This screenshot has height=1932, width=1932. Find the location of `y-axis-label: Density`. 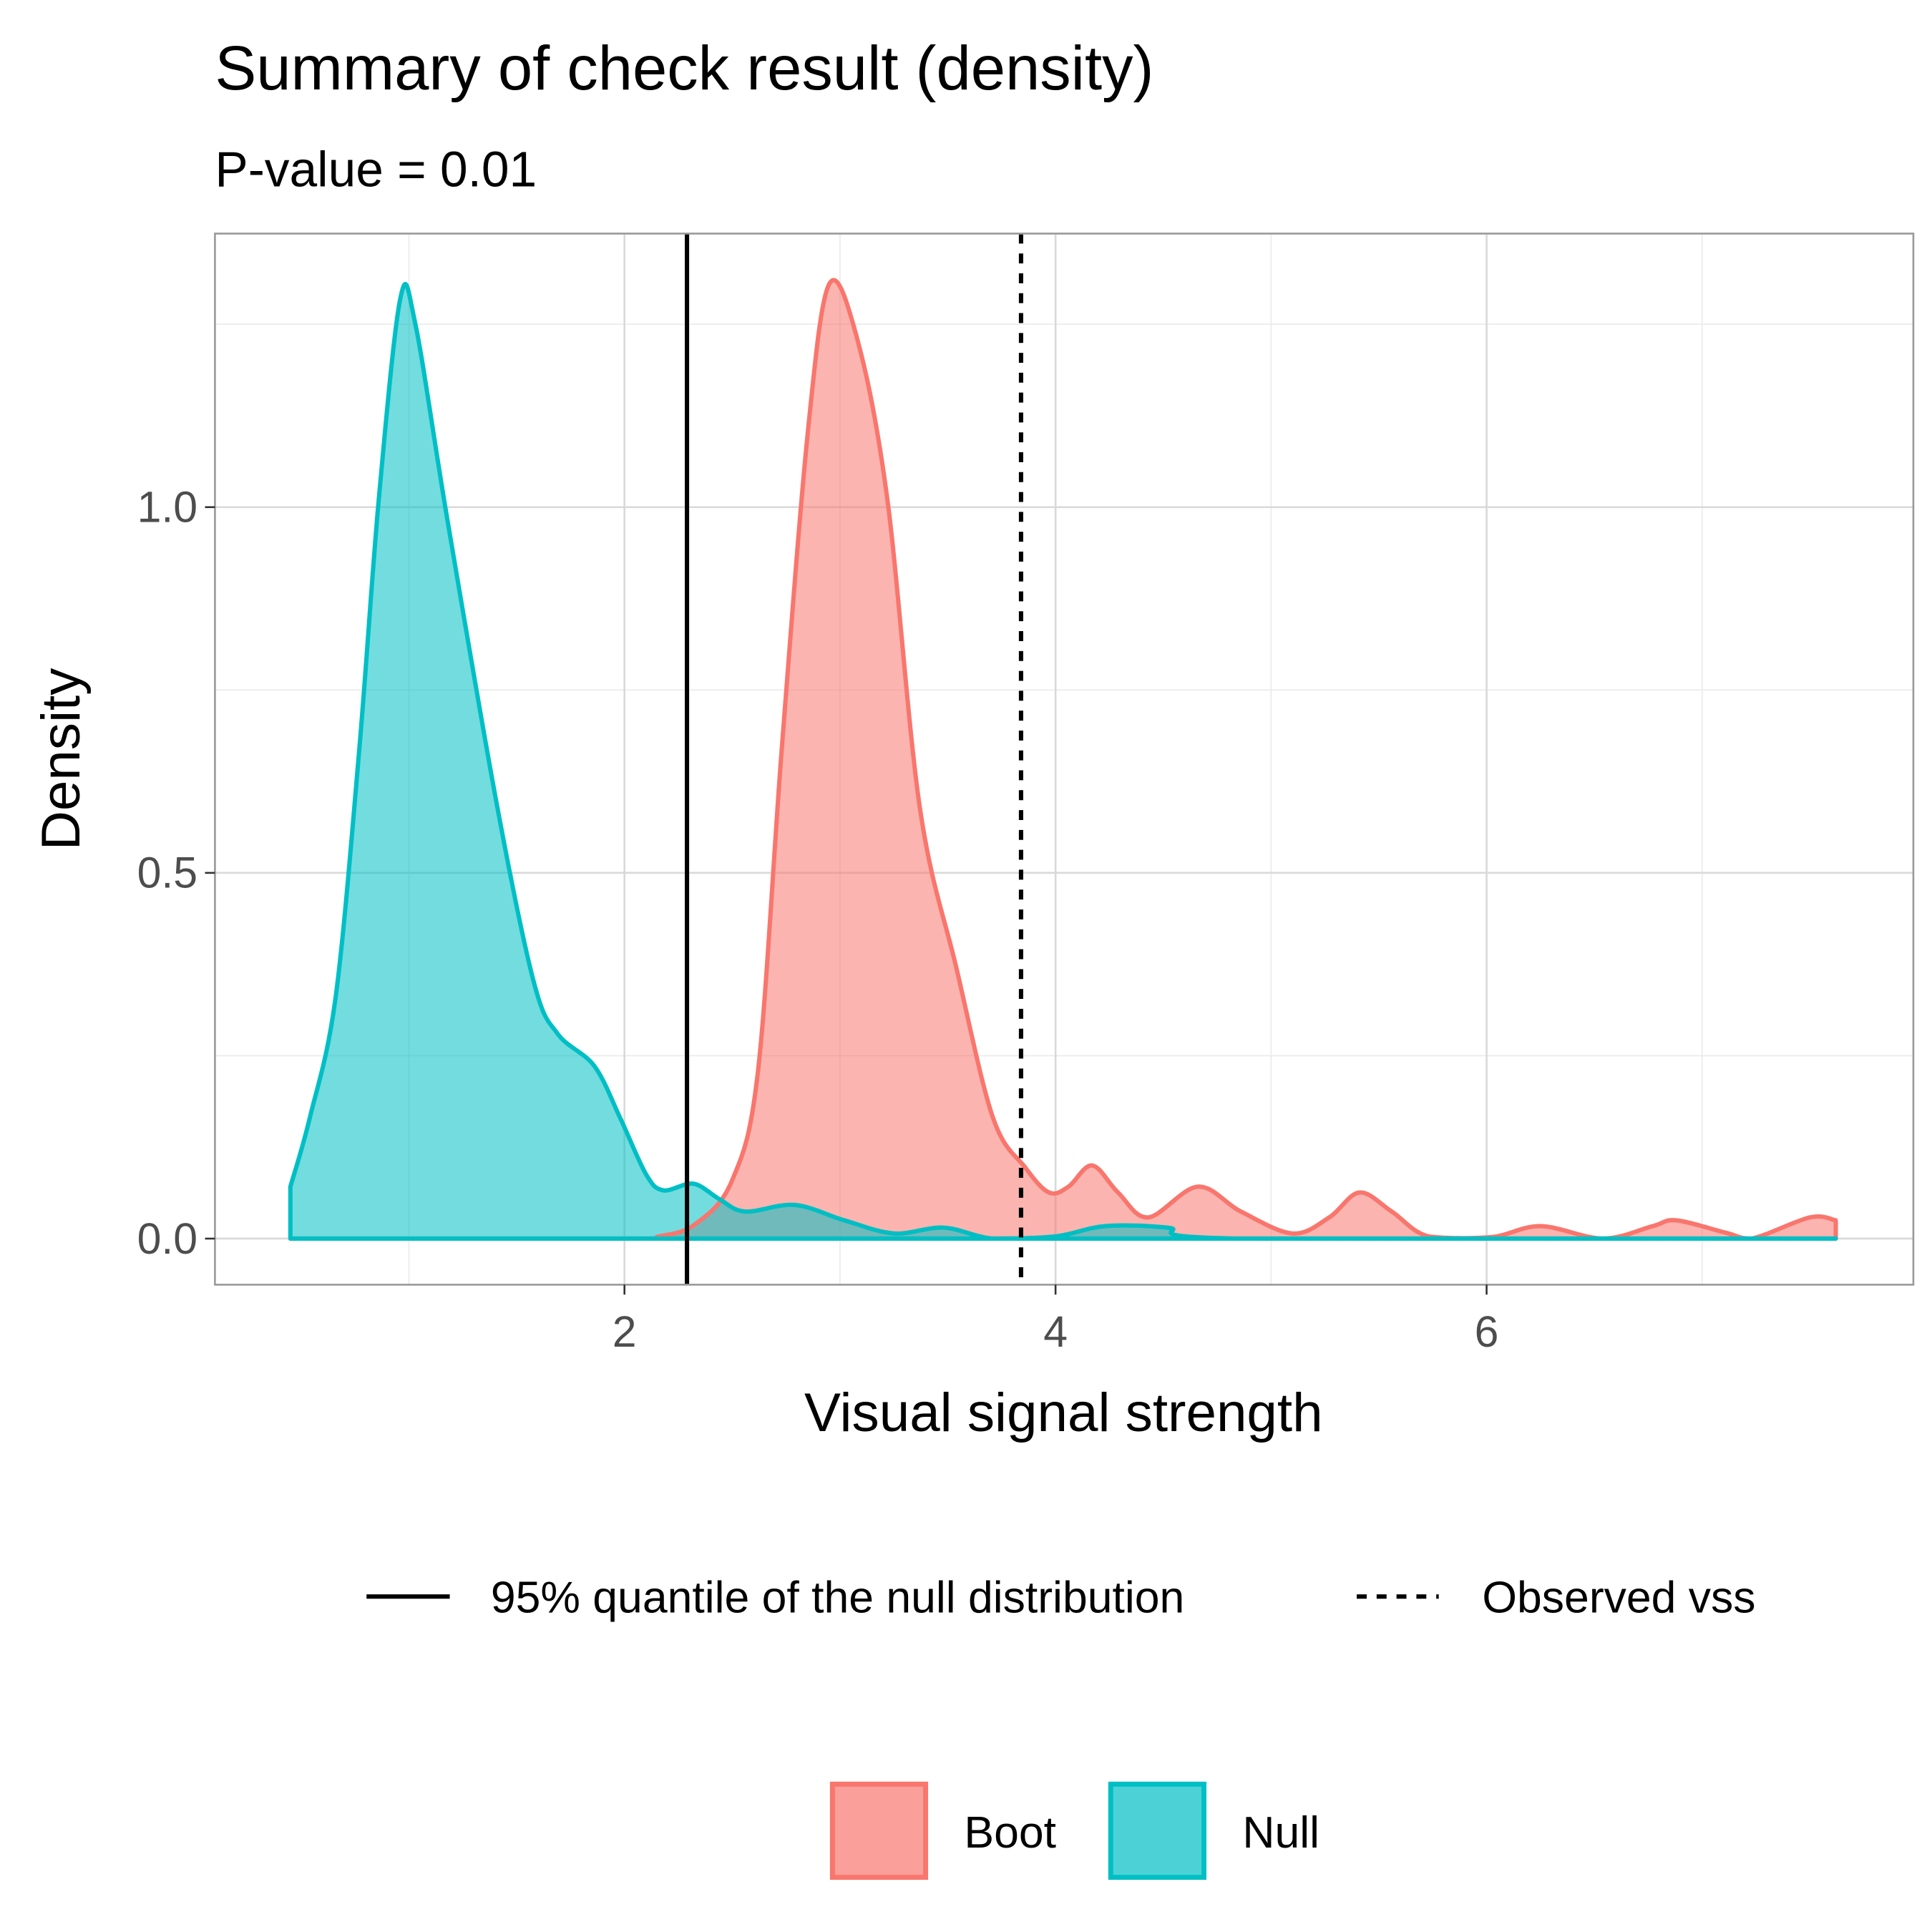

y-axis-label: Density is located at coordinates (61, 759).